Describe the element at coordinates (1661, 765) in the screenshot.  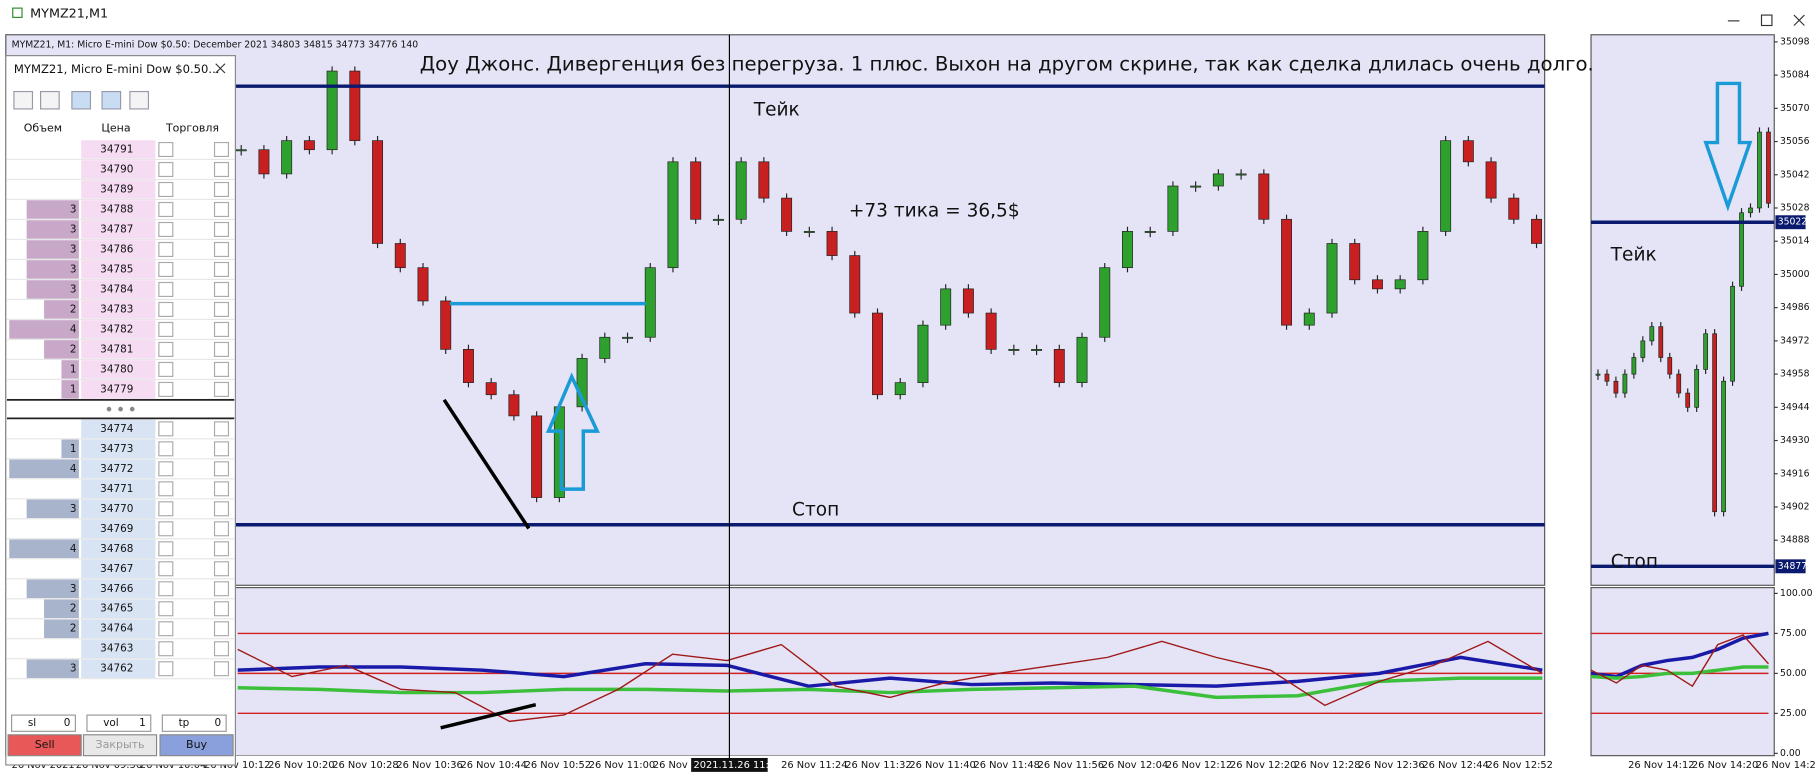
I see `x-tick-label: 26 Nov 14:12` at that location.